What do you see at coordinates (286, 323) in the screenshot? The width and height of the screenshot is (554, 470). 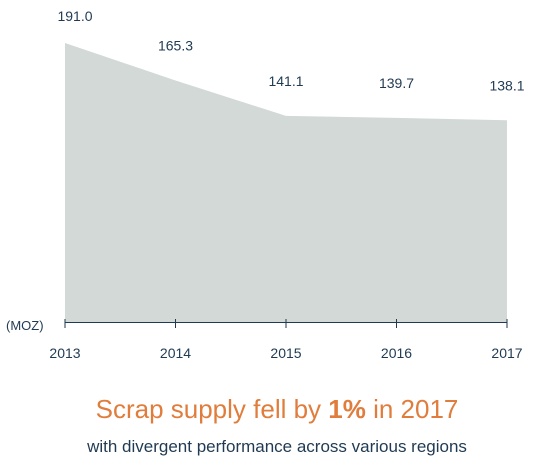 I see `x-axis-ticks` at bounding box center [286, 323].